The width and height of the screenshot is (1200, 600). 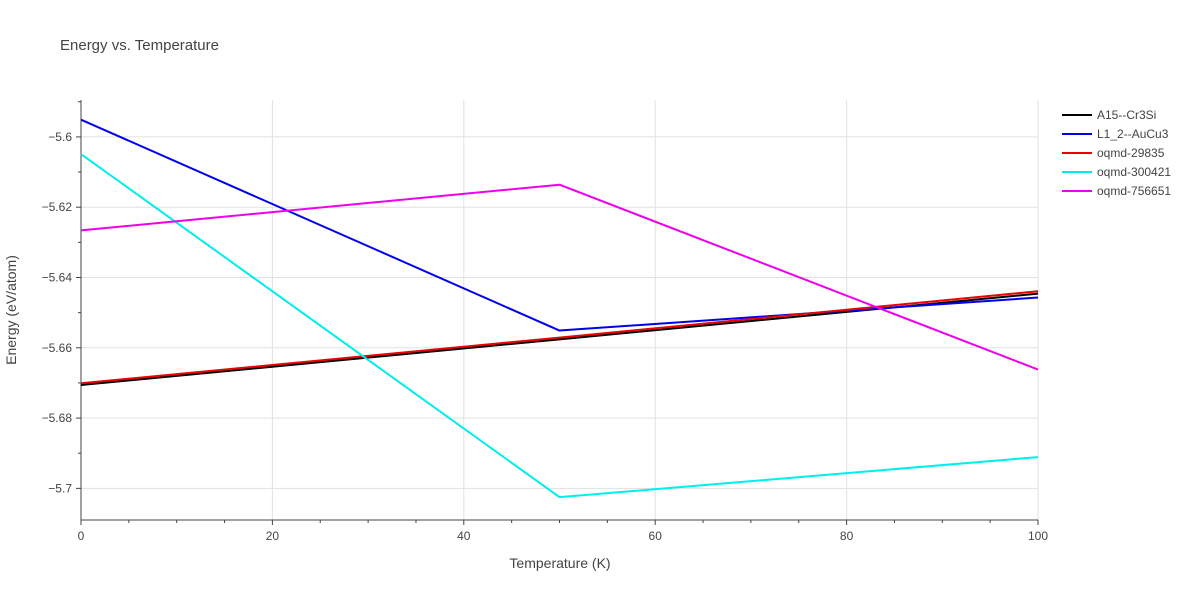 I want to click on legend-item: oqmd-29835, so click(x=1113, y=153).